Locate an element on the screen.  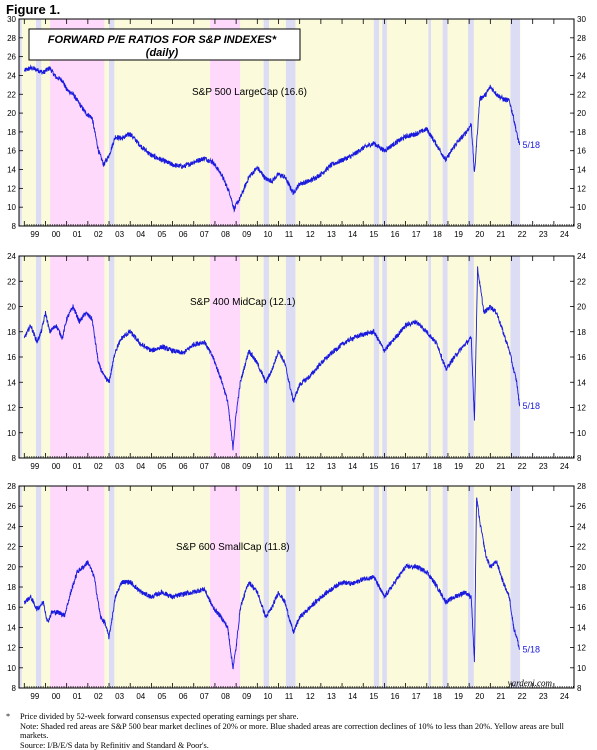
x-tick-label: 19 is located at coordinates (458, 466).